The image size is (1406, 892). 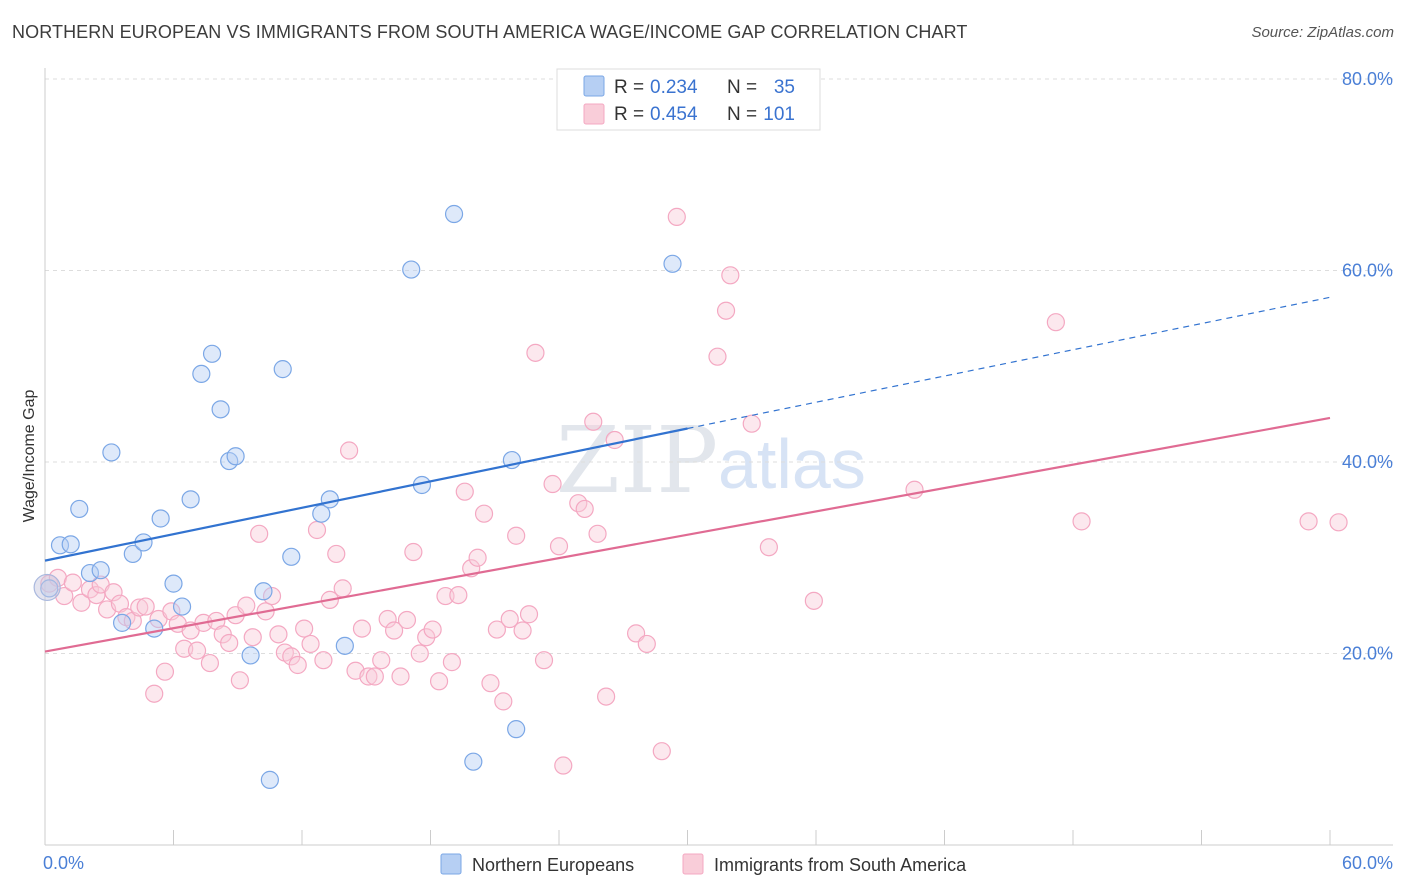 I want to click on x-tick-label-min: 0.0%, so click(x=63, y=863).